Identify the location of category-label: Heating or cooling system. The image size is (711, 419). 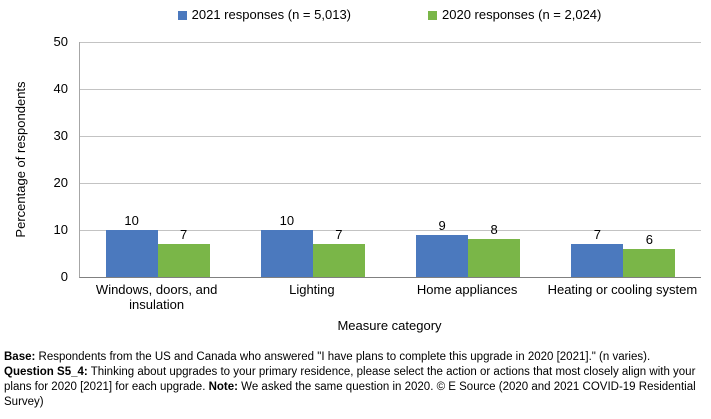
(622, 289).